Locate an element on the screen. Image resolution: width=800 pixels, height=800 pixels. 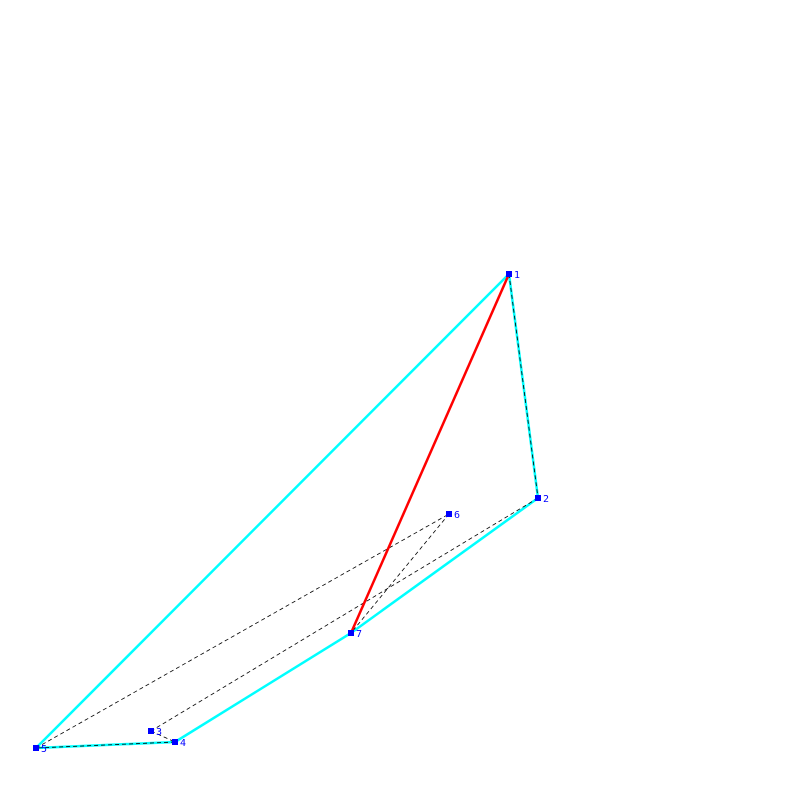
vertex-label-7: 7 is located at coordinates (359, 634).